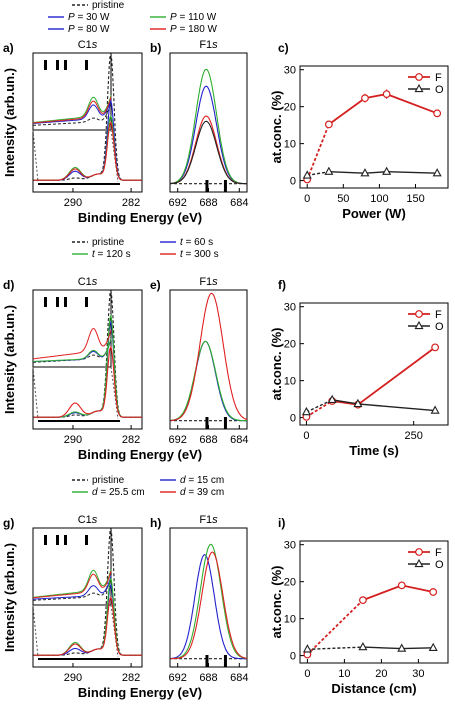 The height and width of the screenshot is (715, 455). What do you see at coordinates (72, 328) in the screenshot?
I see `inset-frame` at bounding box center [72, 328].